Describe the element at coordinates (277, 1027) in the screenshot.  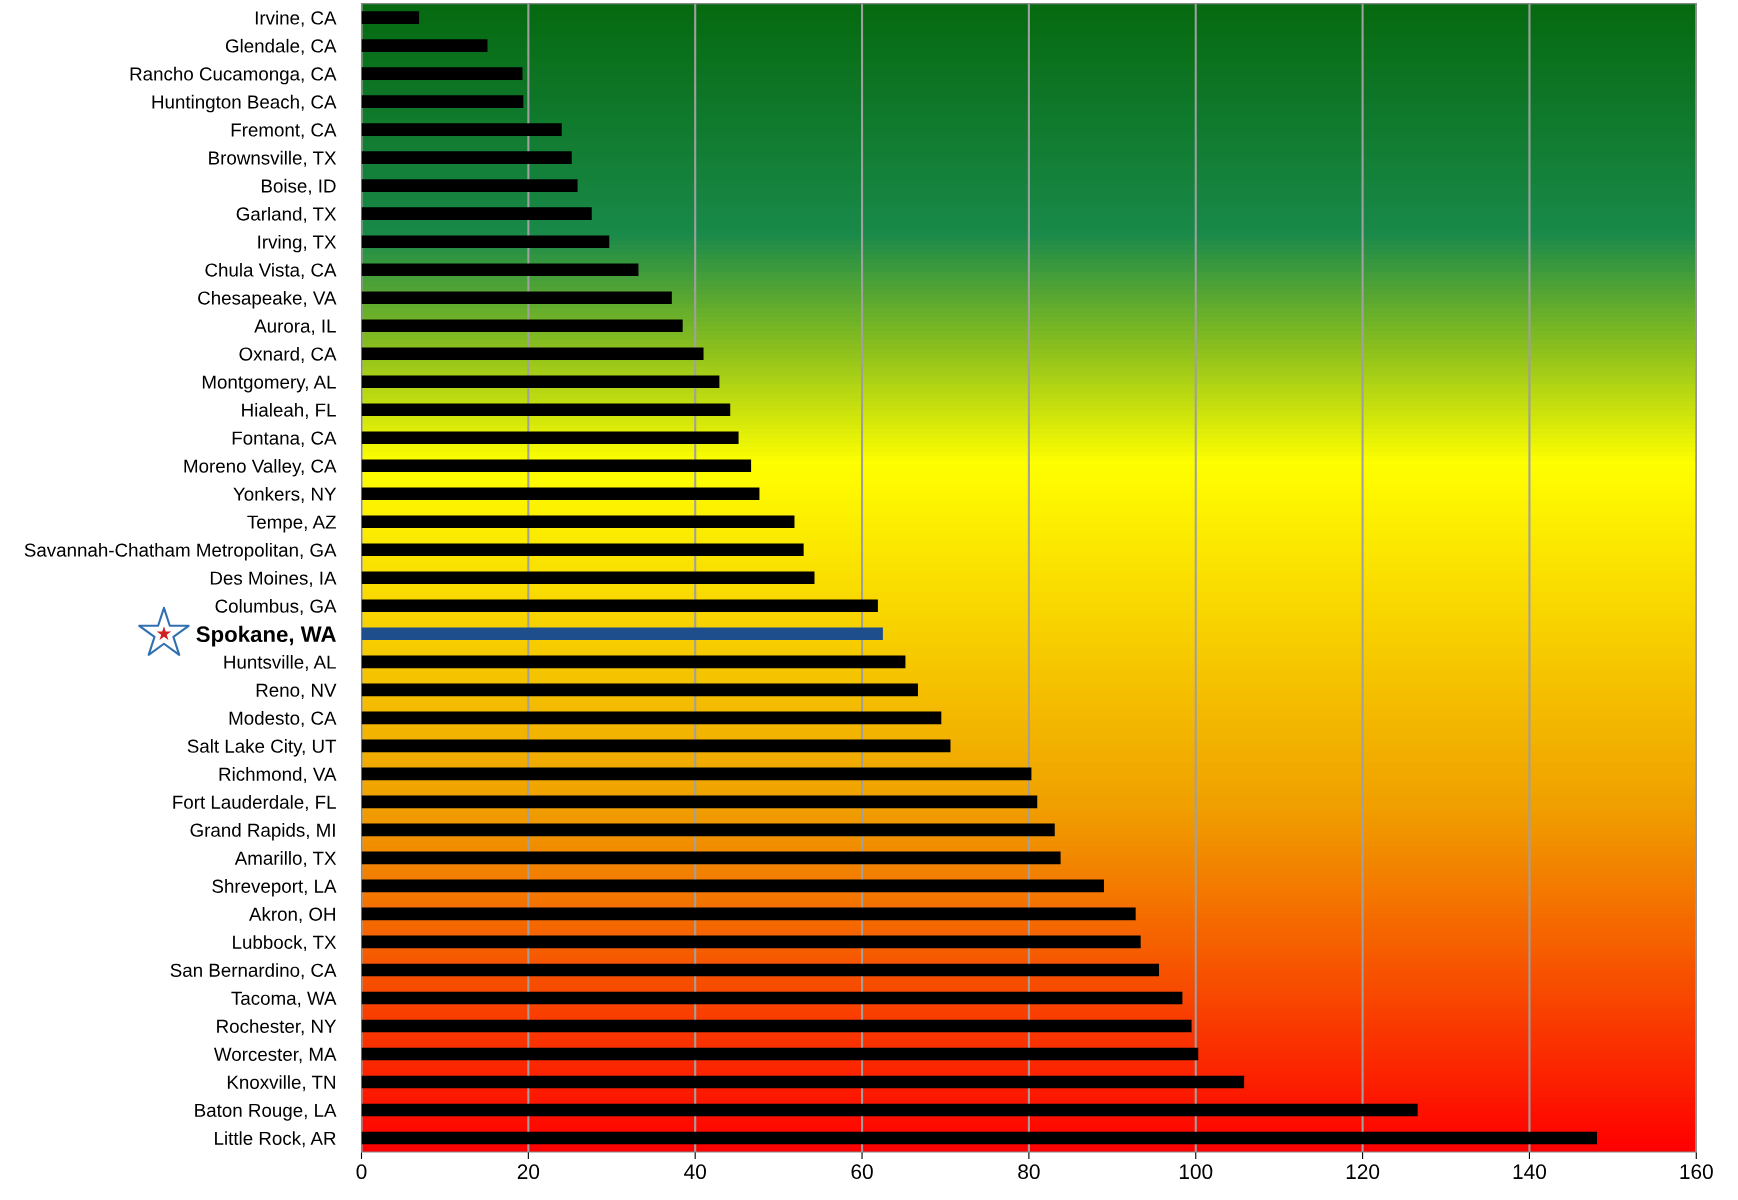
I see `y-tick-label: Rochester, NY` at that location.